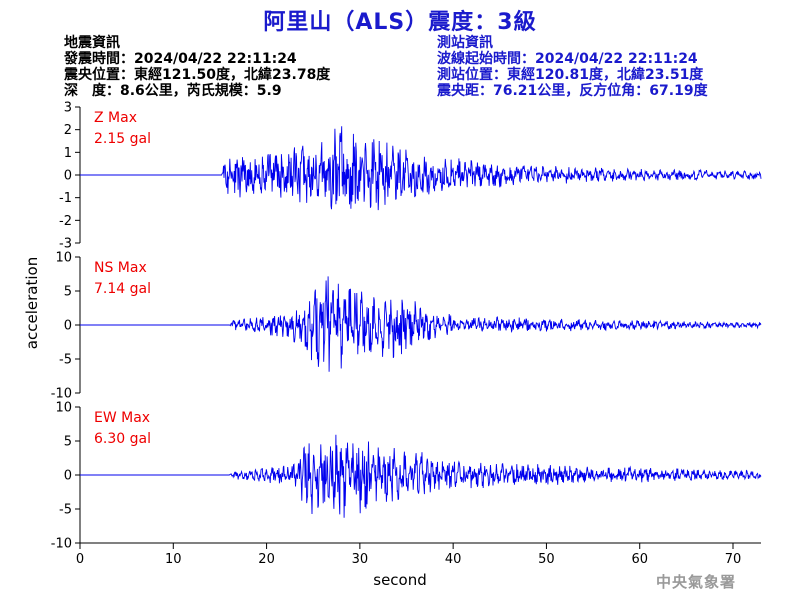 The image size is (800, 600). What do you see at coordinates (68, 130) in the screenshot?
I see `y-tick-label: 2` at bounding box center [68, 130].